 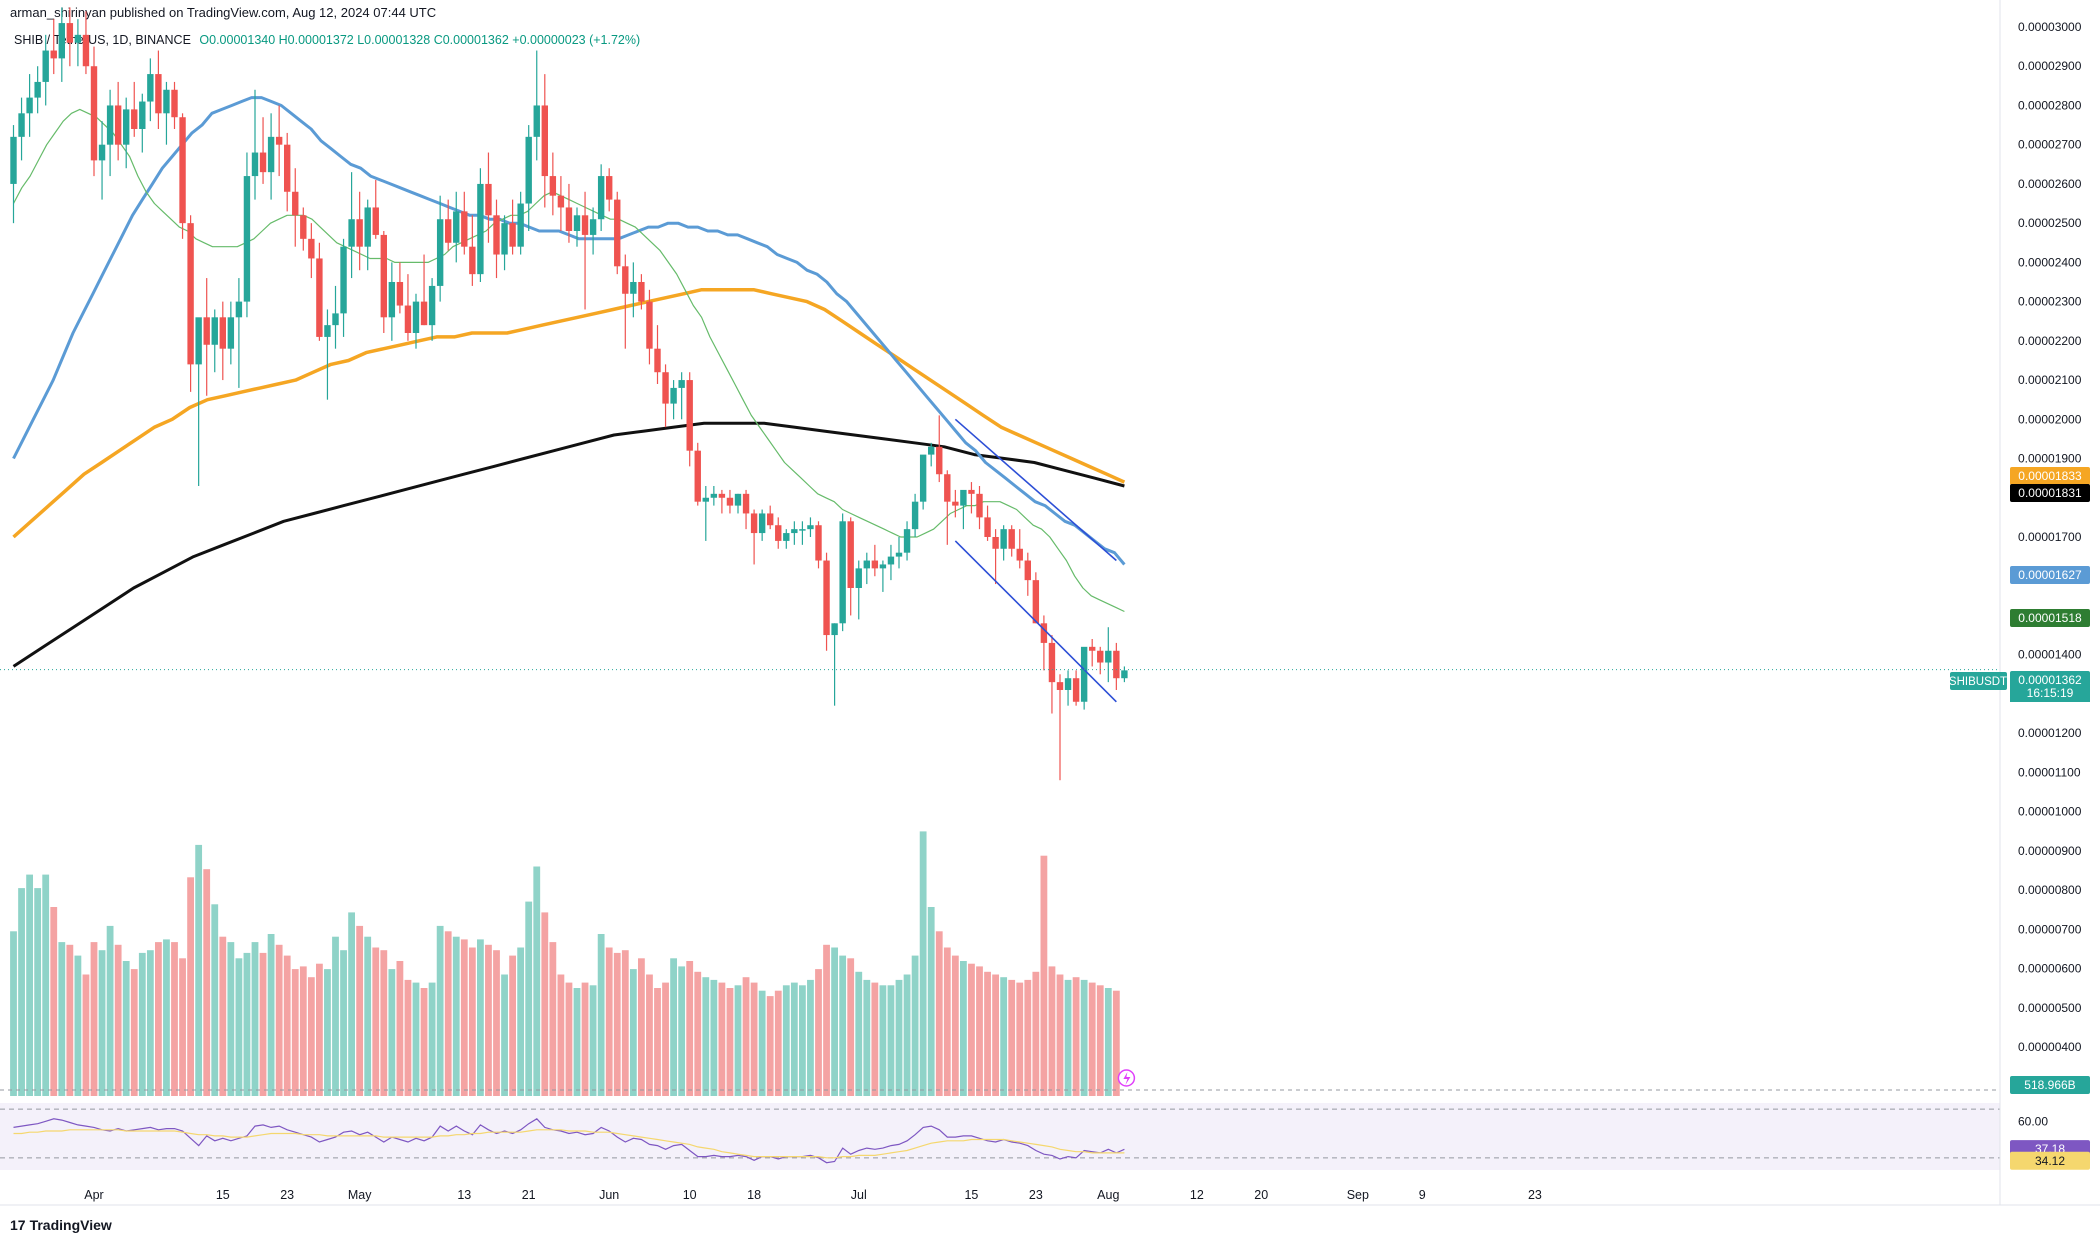 What do you see at coordinates (2050, 184) in the screenshot?
I see `y-tick-label: 0.00002600` at bounding box center [2050, 184].